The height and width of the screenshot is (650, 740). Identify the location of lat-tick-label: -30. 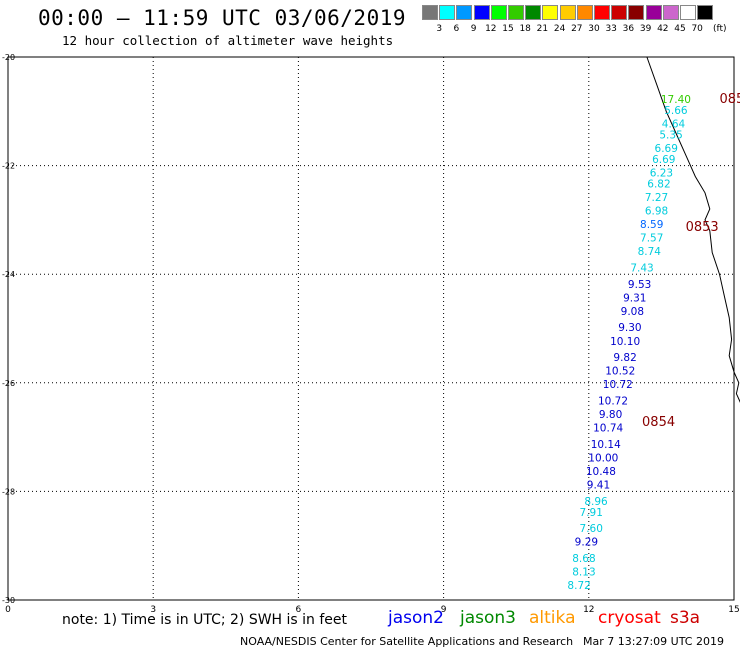
(8, 600).